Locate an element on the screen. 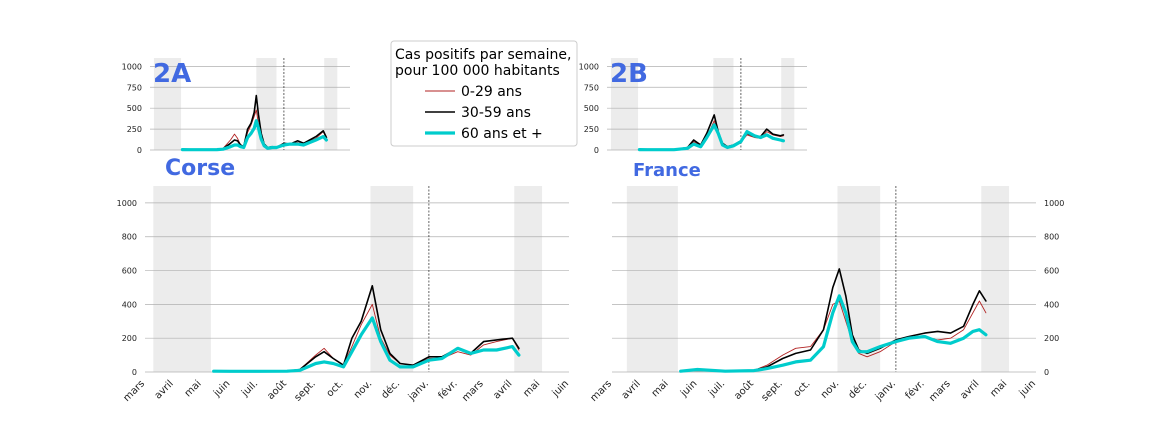 This screenshot has height=436, width=1152. x-tick-label-france-5: août is located at coordinates (744, 390).